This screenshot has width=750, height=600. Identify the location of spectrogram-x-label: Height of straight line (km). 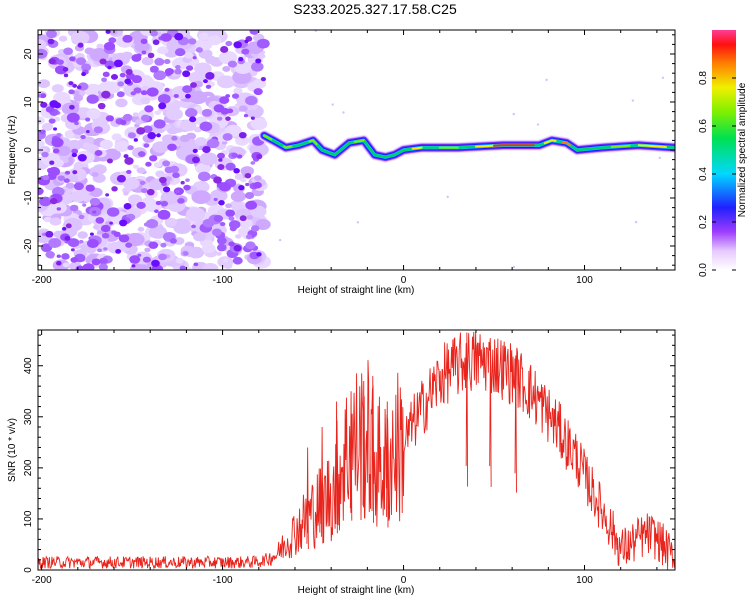
(356, 290).